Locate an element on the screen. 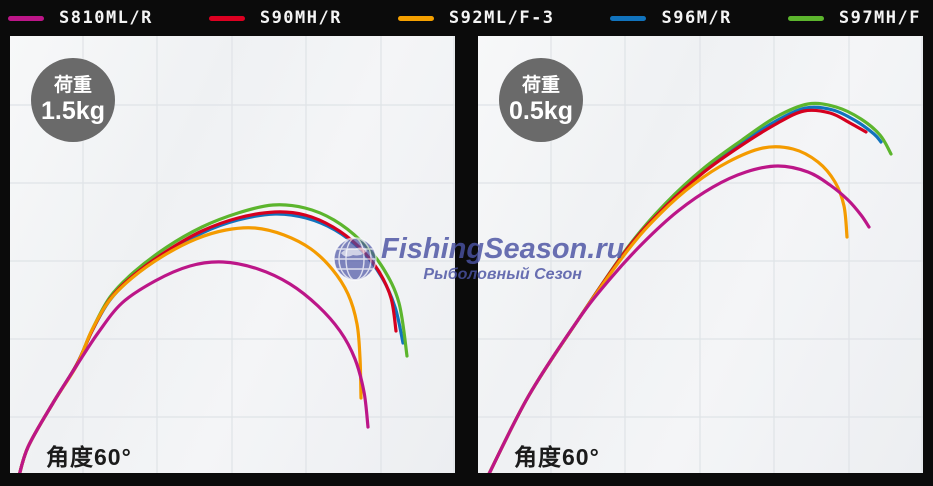  legend-label: S97MH/F is located at coordinates (879, 18).